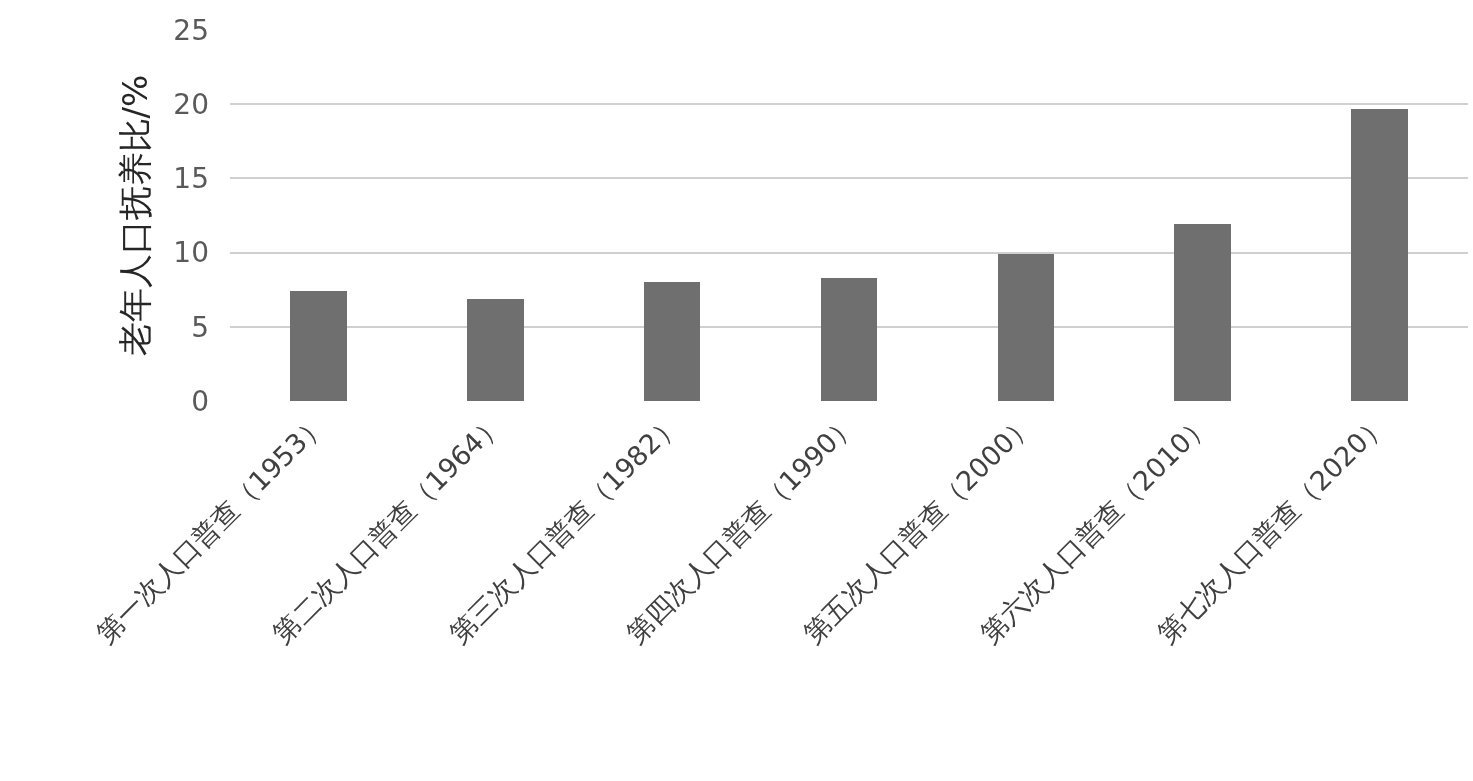 This screenshot has width=1473, height=781. Describe the element at coordinates (200, 401) in the screenshot. I see `y-tick-label: 0` at that location.